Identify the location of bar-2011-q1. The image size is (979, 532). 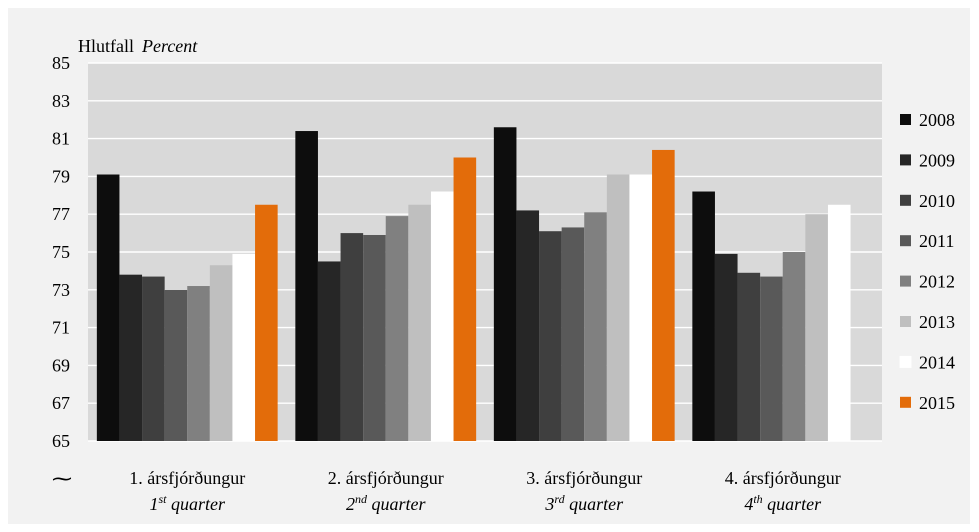
(176, 365).